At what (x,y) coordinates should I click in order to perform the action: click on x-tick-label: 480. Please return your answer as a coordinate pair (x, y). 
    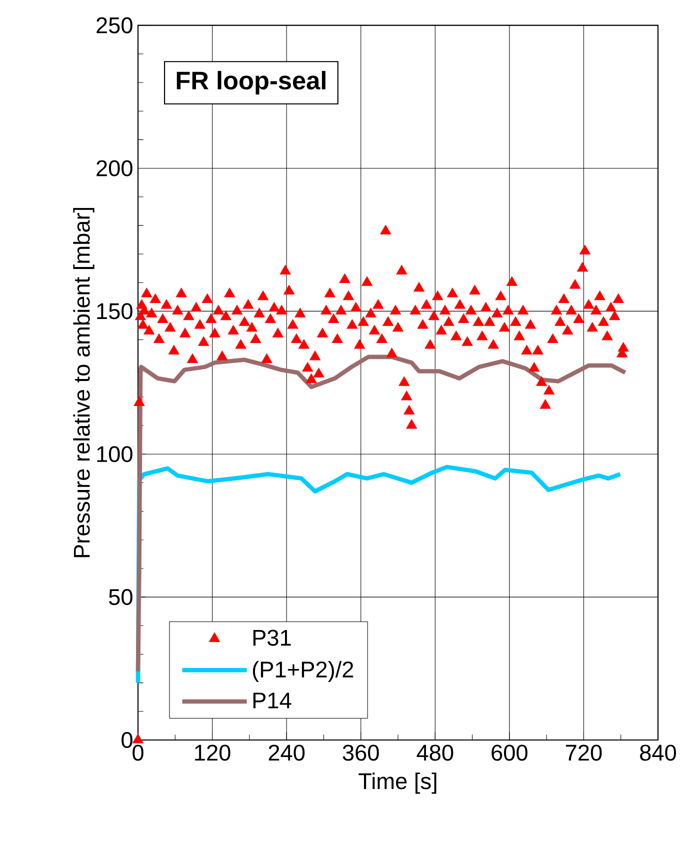
    Looking at the image, I should click on (435, 752).